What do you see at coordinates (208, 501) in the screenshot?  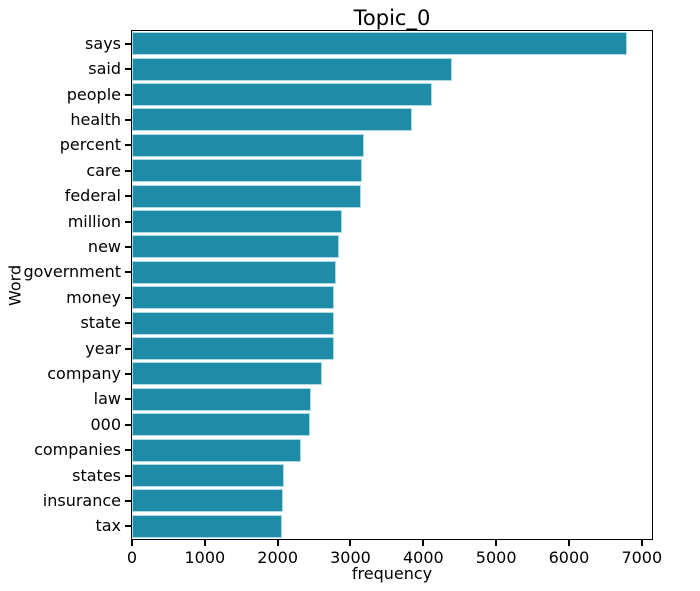 I see `bar-insurance` at bounding box center [208, 501].